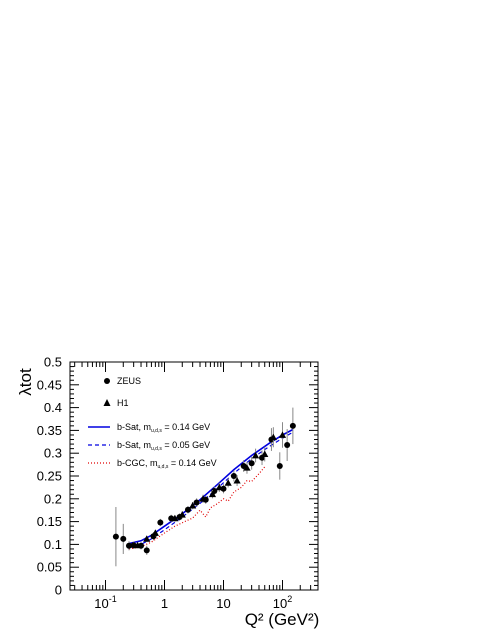  What do you see at coordinates (49, 567) in the screenshot?
I see `y-tick-label: 0.05` at bounding box center [49, 567].